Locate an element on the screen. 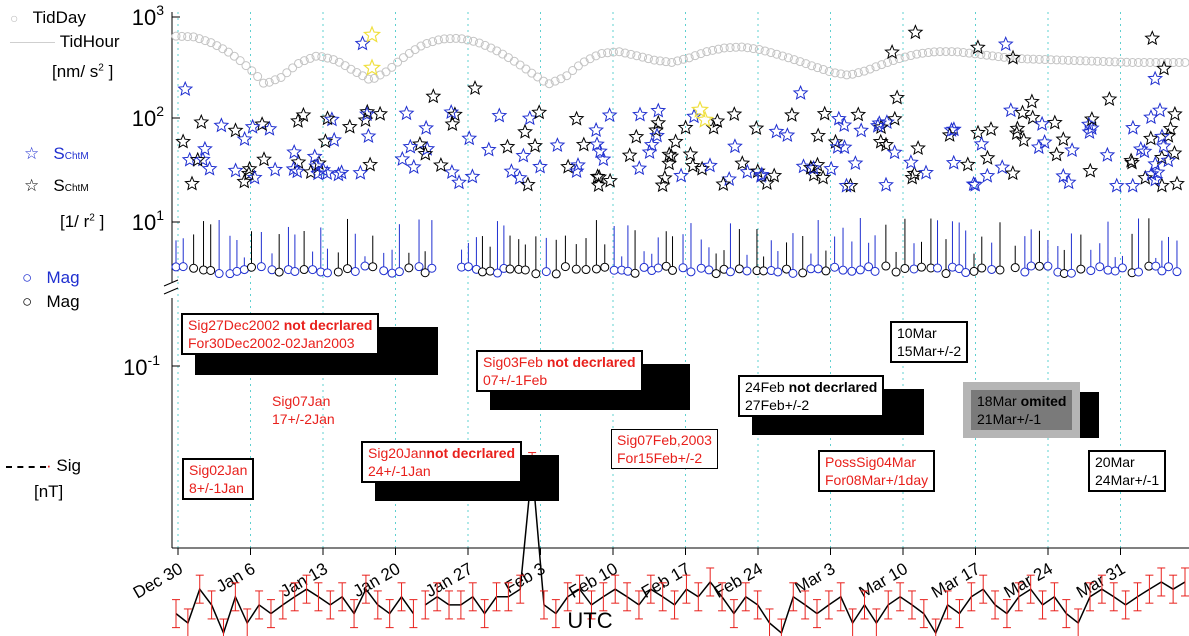 The image size is (1189, 636). tidday-units: [nm/ s2 ] is located at coordinates (83, 71).